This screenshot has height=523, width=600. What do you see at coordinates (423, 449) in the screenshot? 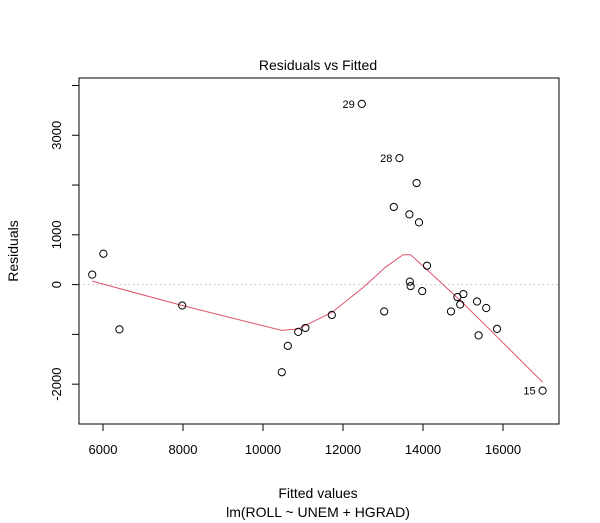
I see `x-tick-label: 14000` at bounding box center [423, 449].